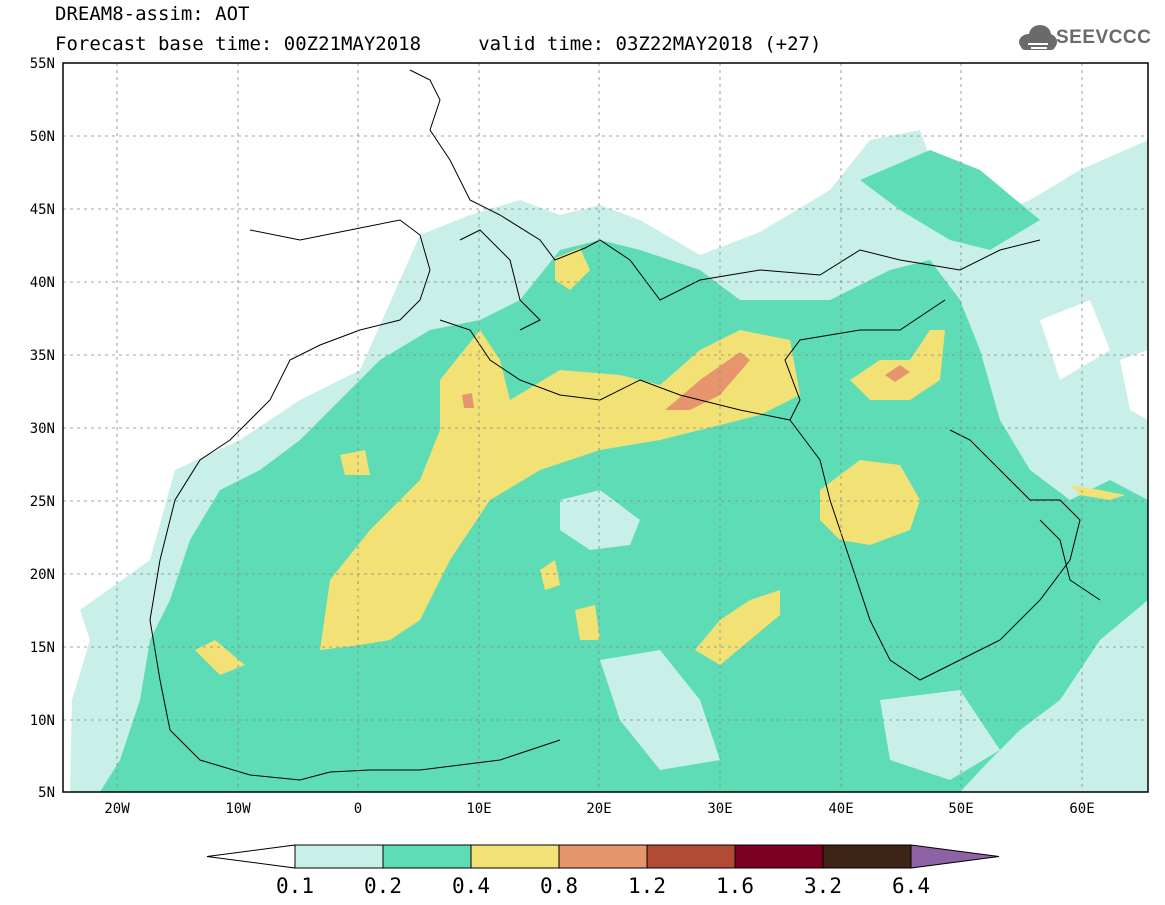 Image resolution: width=1165 pixels, height=905 pixels. Describe the element at coordinates (251, 856) in the screenshot. I see `colorbar-under-triangle` at that location.